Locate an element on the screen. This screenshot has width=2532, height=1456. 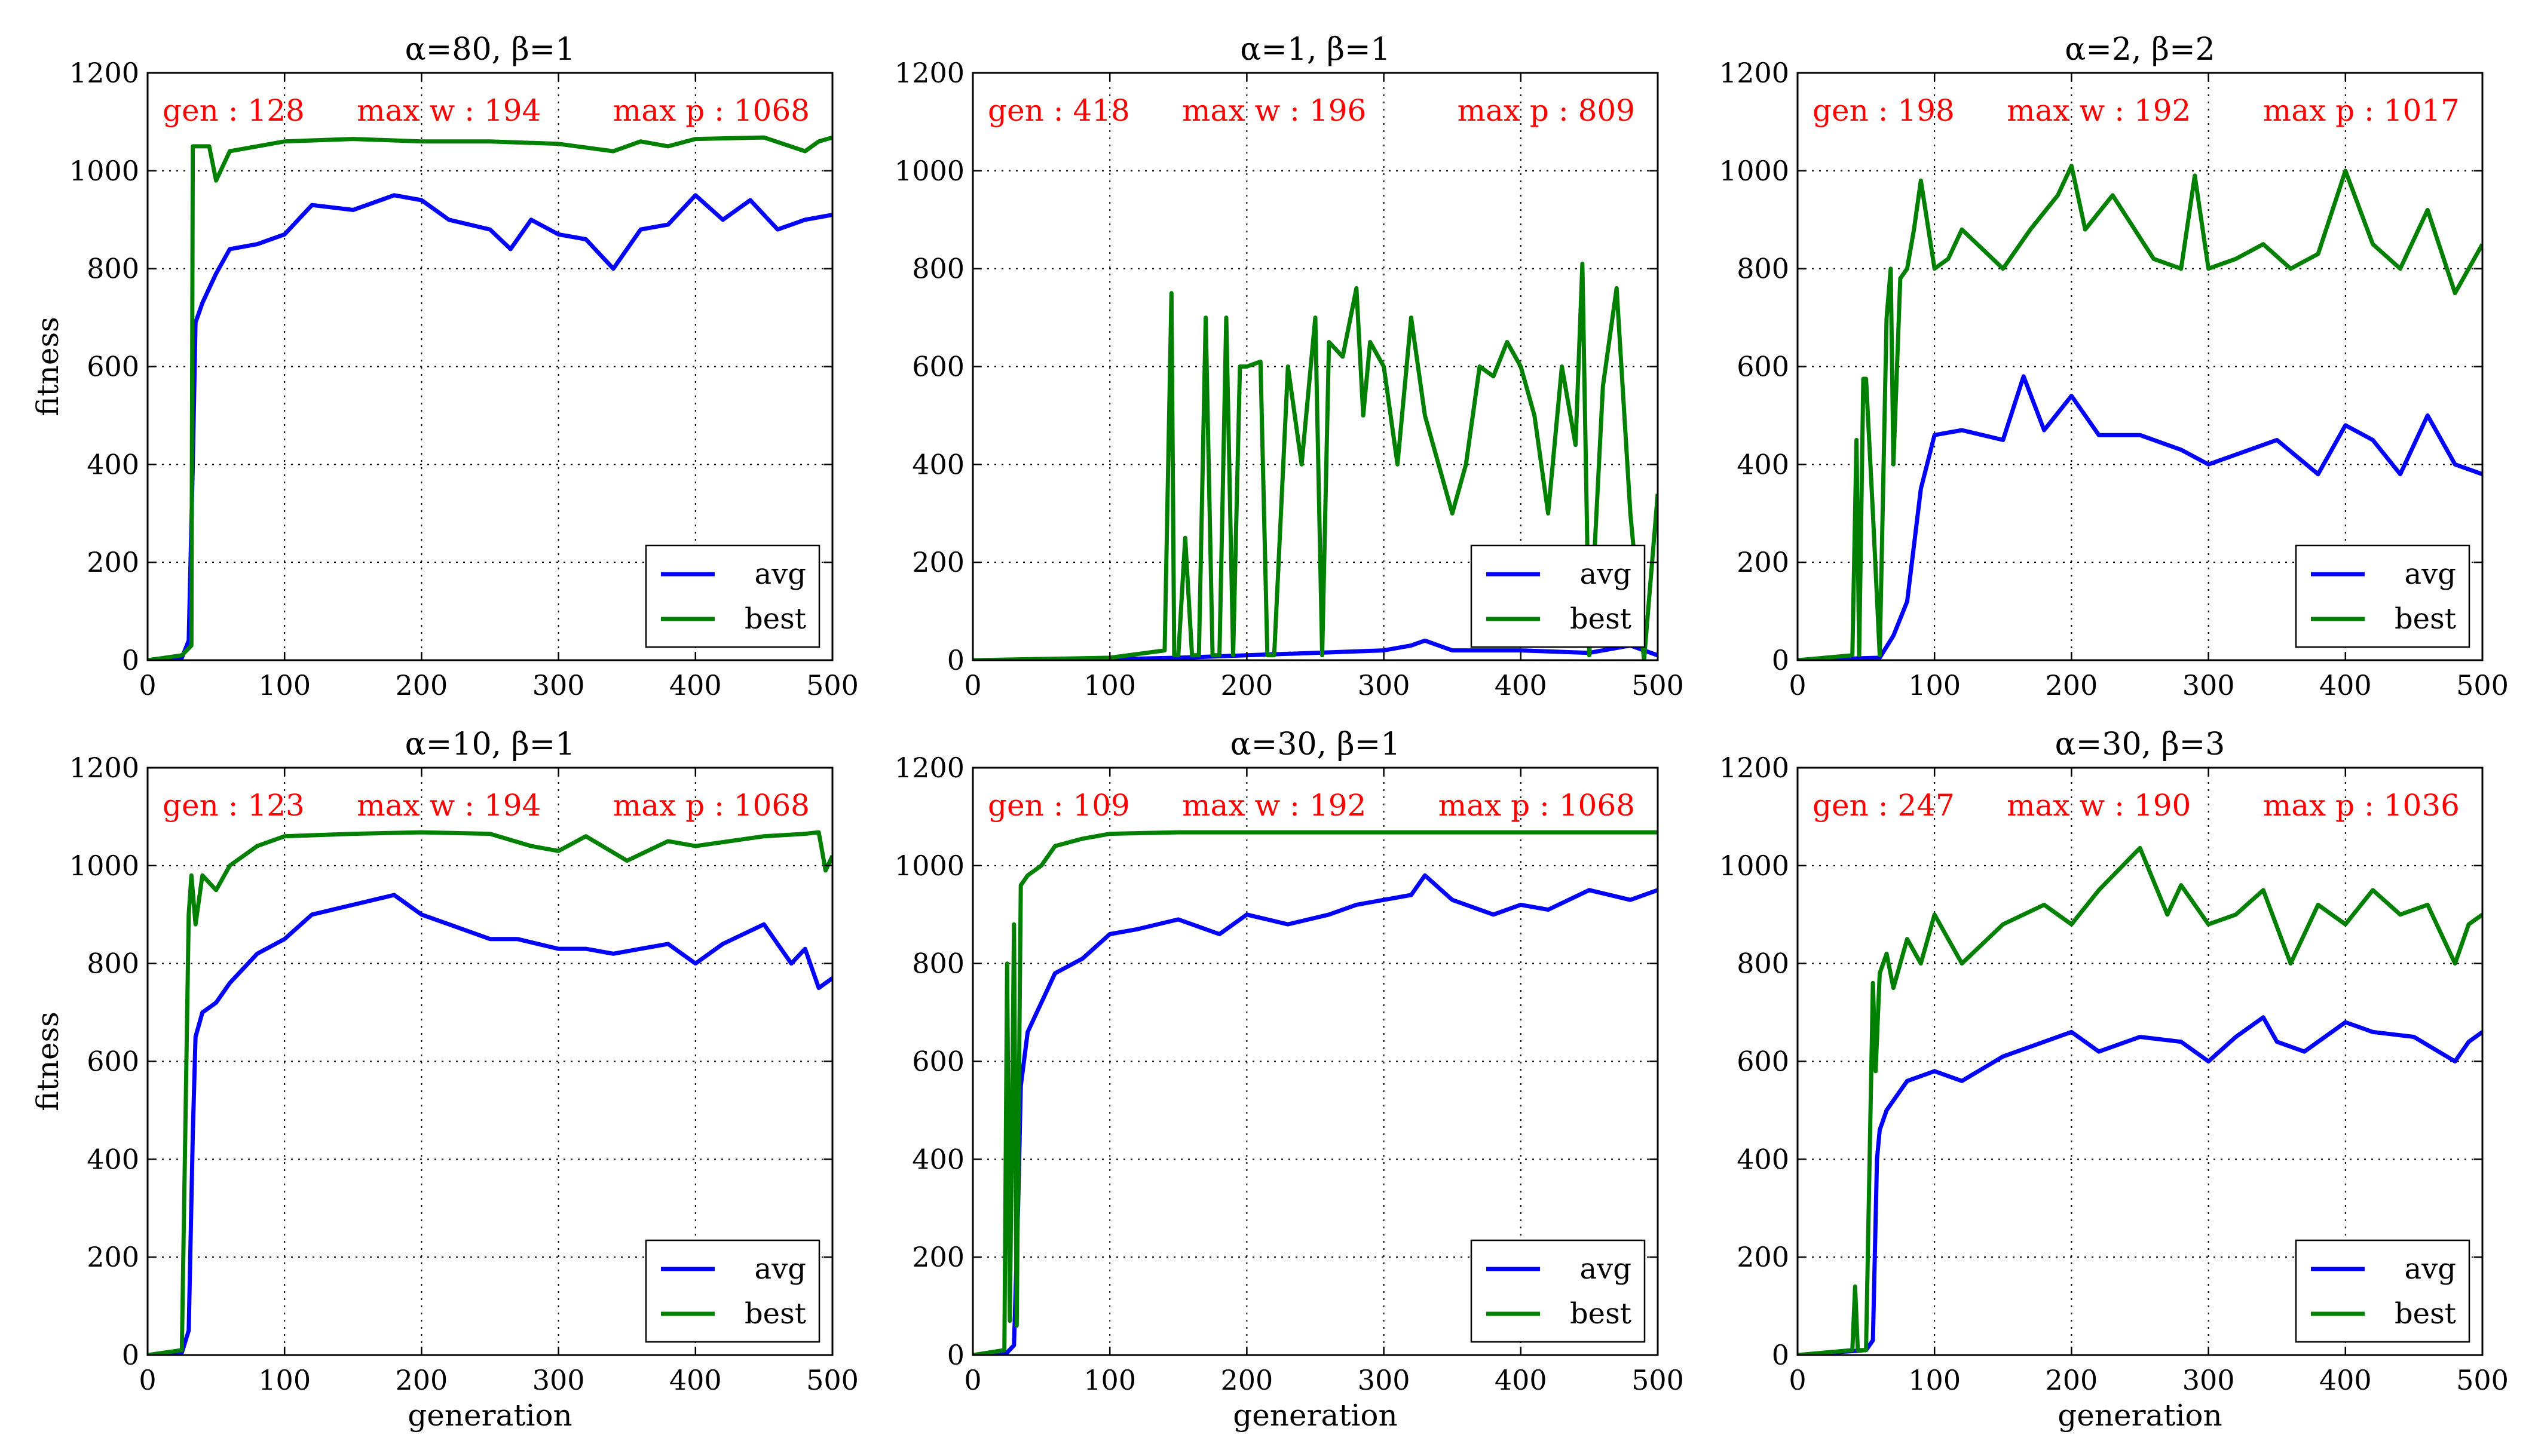
annotation-max-w: max w : 196 is located at coordinates (1274, 110).